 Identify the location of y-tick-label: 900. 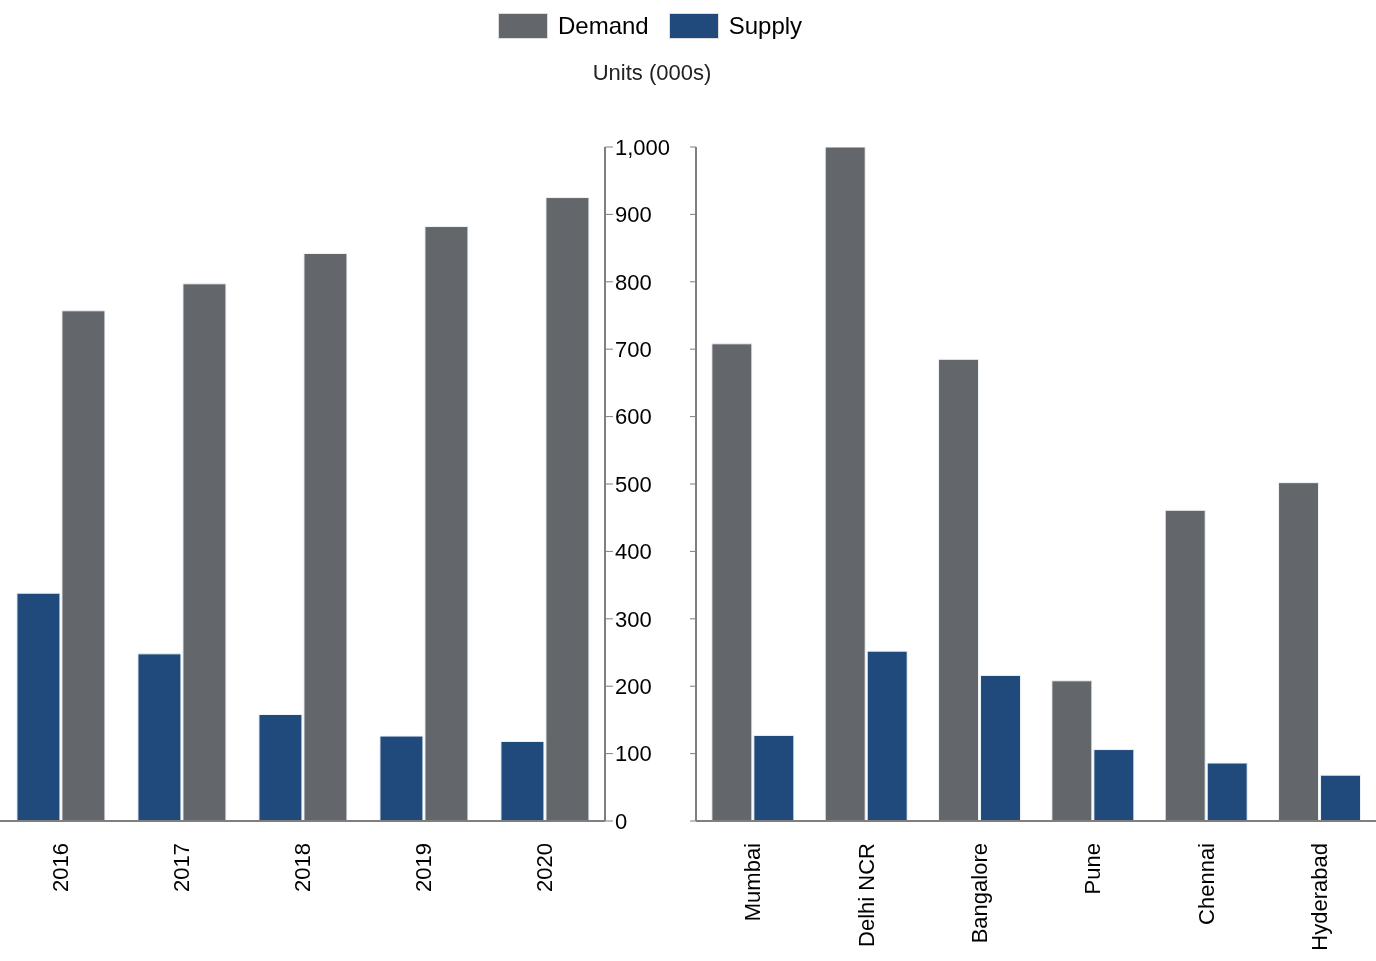
(633, 215).